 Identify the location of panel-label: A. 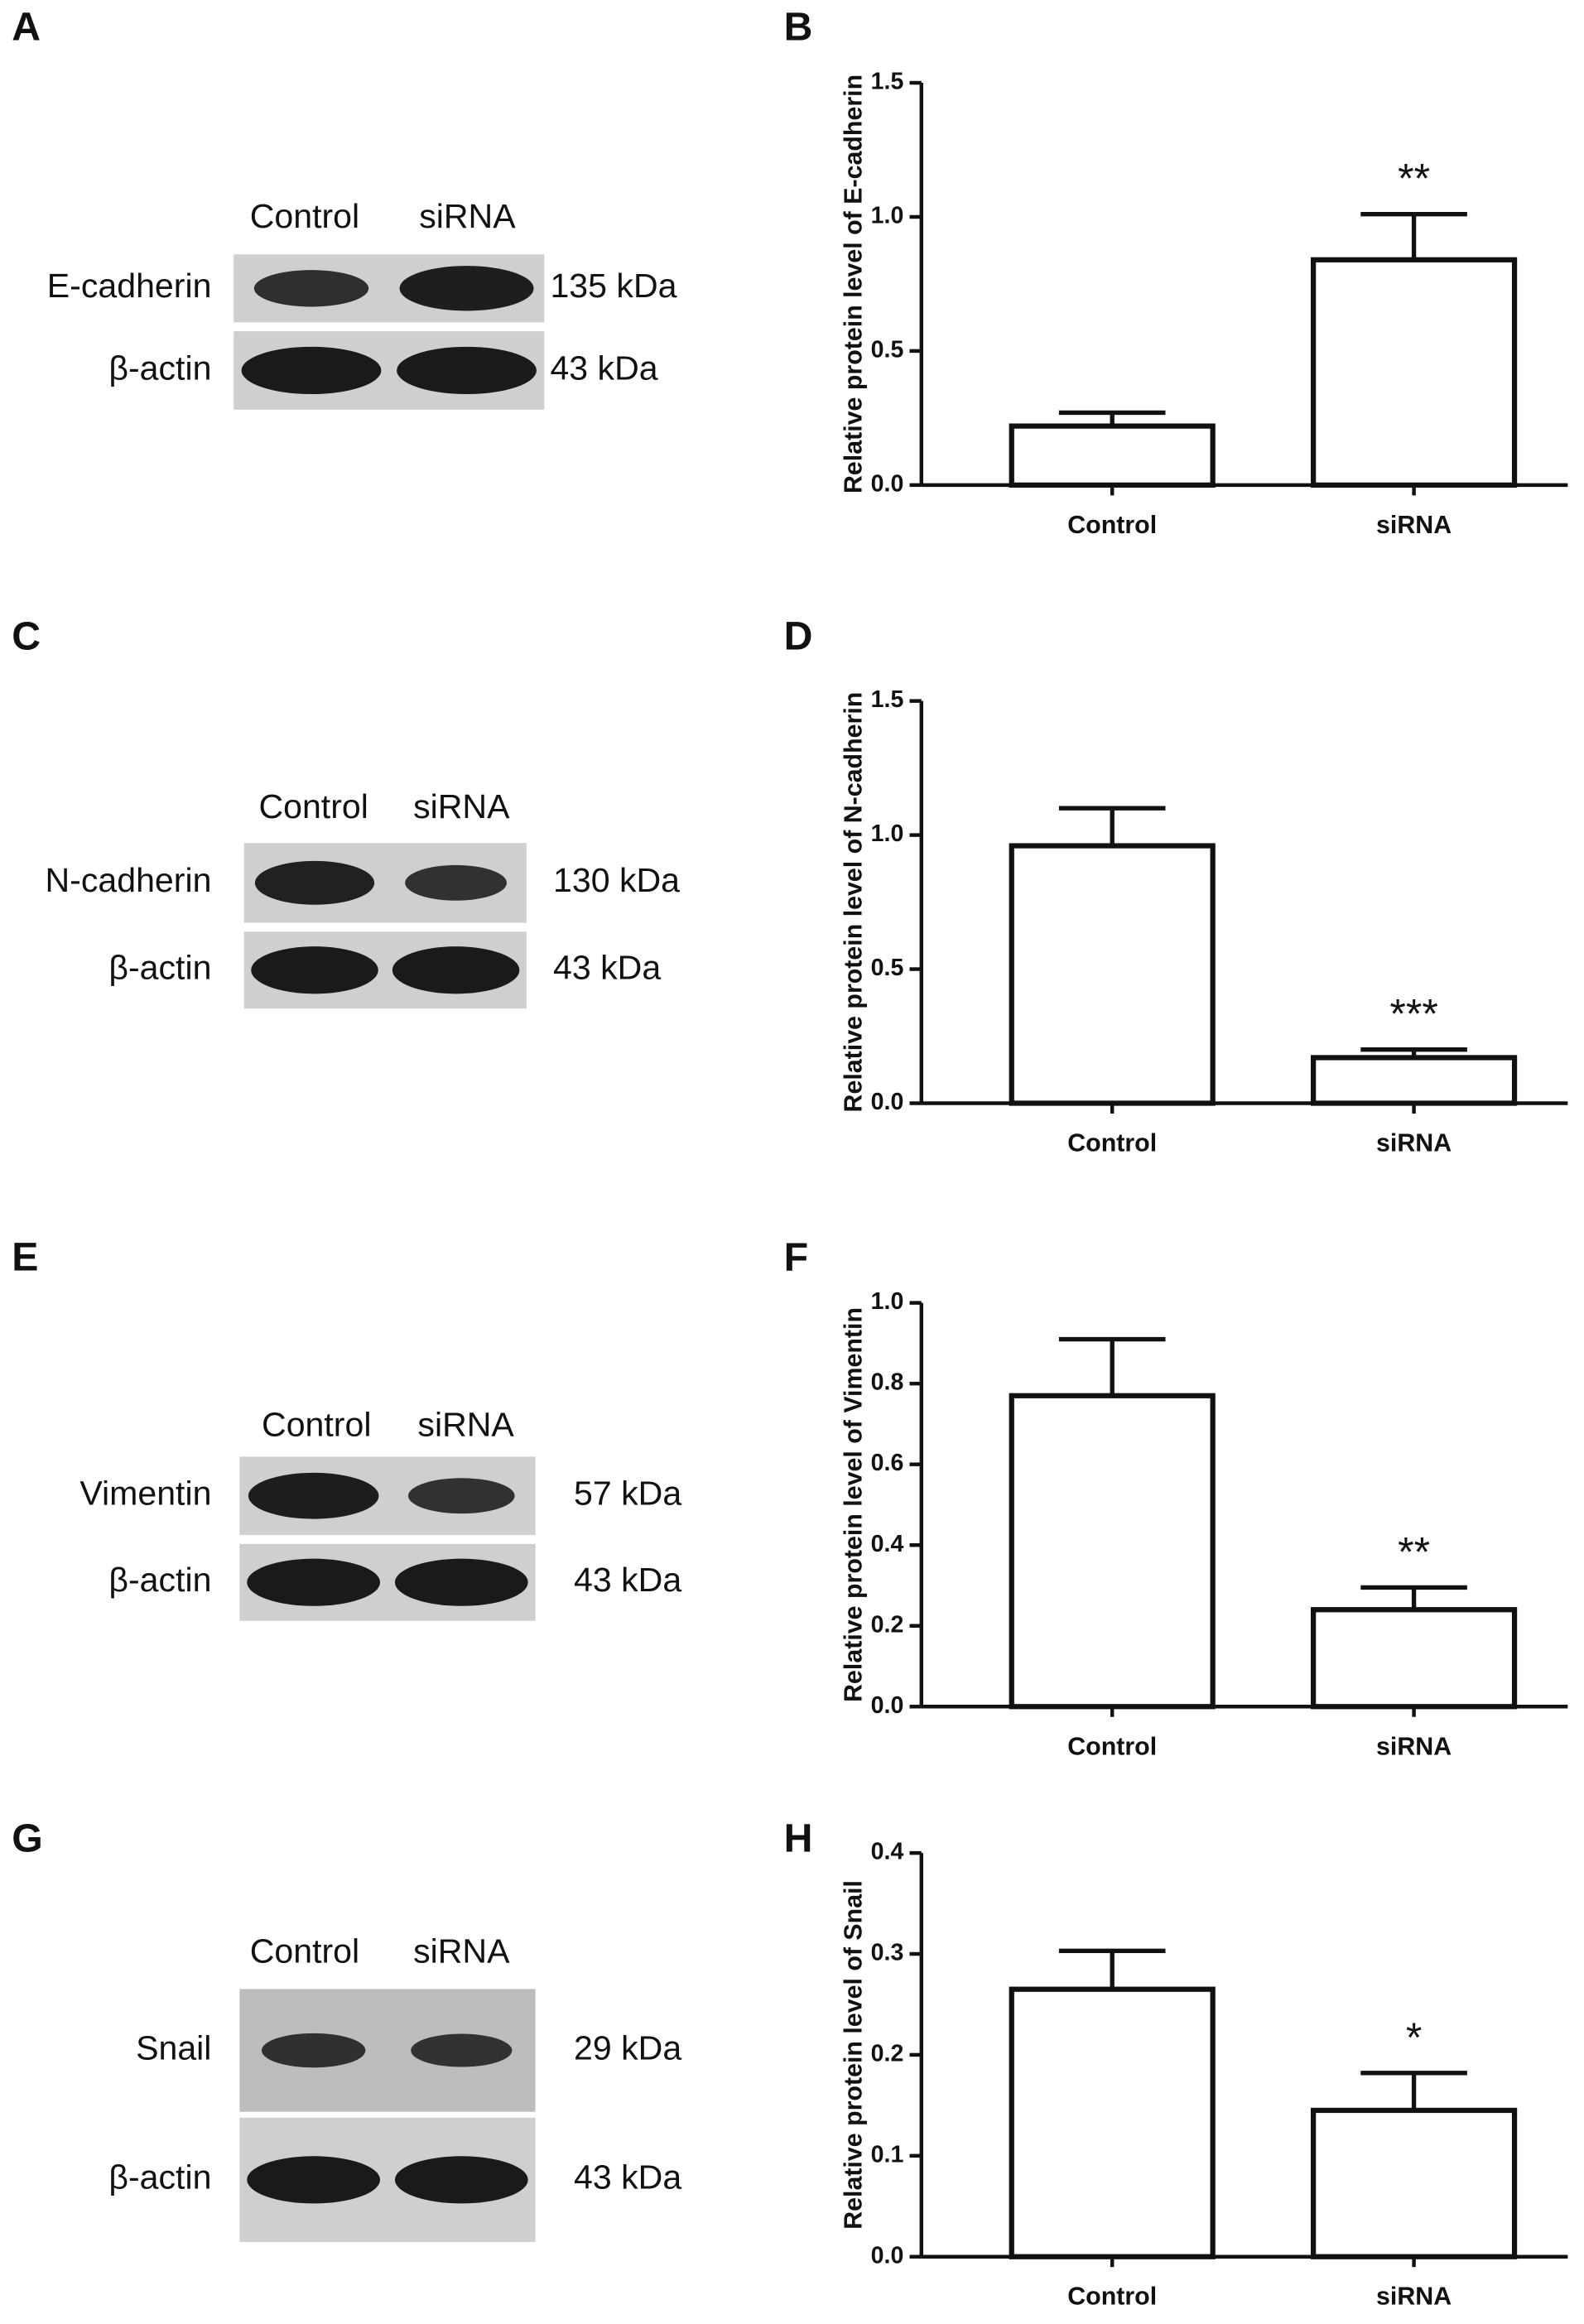
(26, 26).